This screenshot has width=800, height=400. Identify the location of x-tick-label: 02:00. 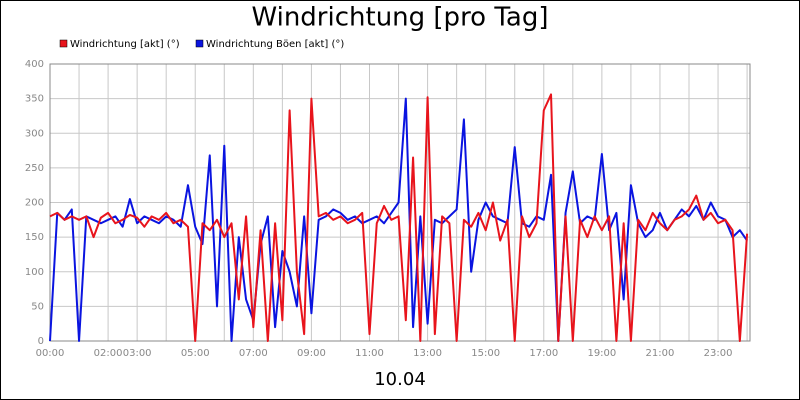
(108, 353).